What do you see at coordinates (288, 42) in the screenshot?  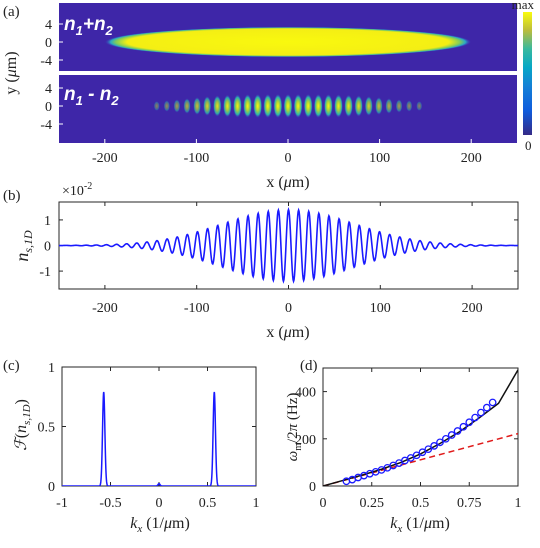 I see `density-sum-blob` at bounding box center [288, 42].